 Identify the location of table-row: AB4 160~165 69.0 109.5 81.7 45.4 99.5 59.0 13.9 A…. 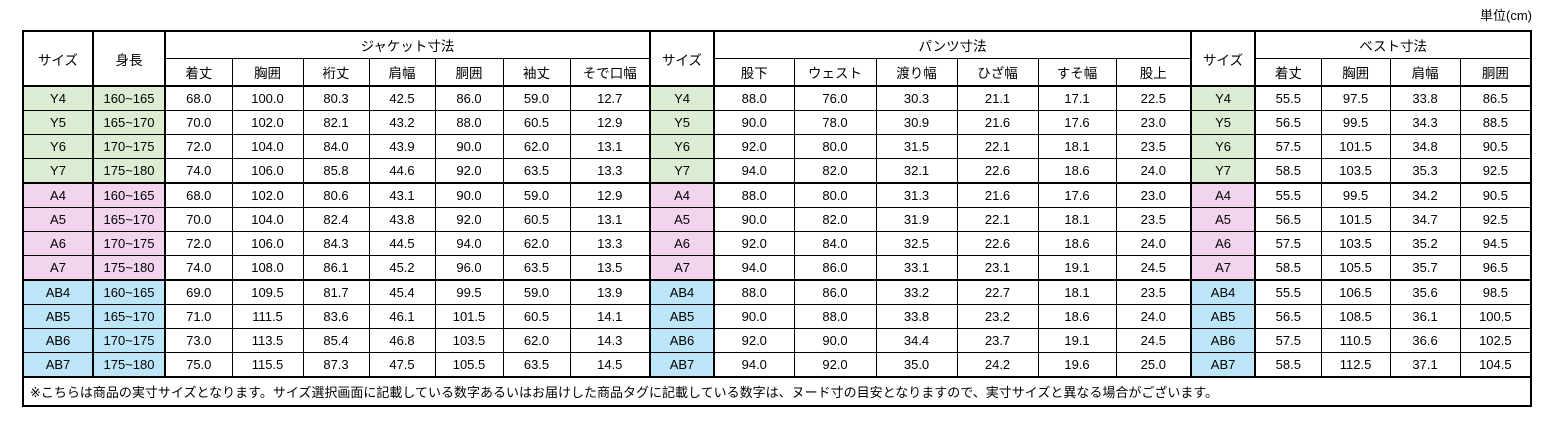
(777, 292).